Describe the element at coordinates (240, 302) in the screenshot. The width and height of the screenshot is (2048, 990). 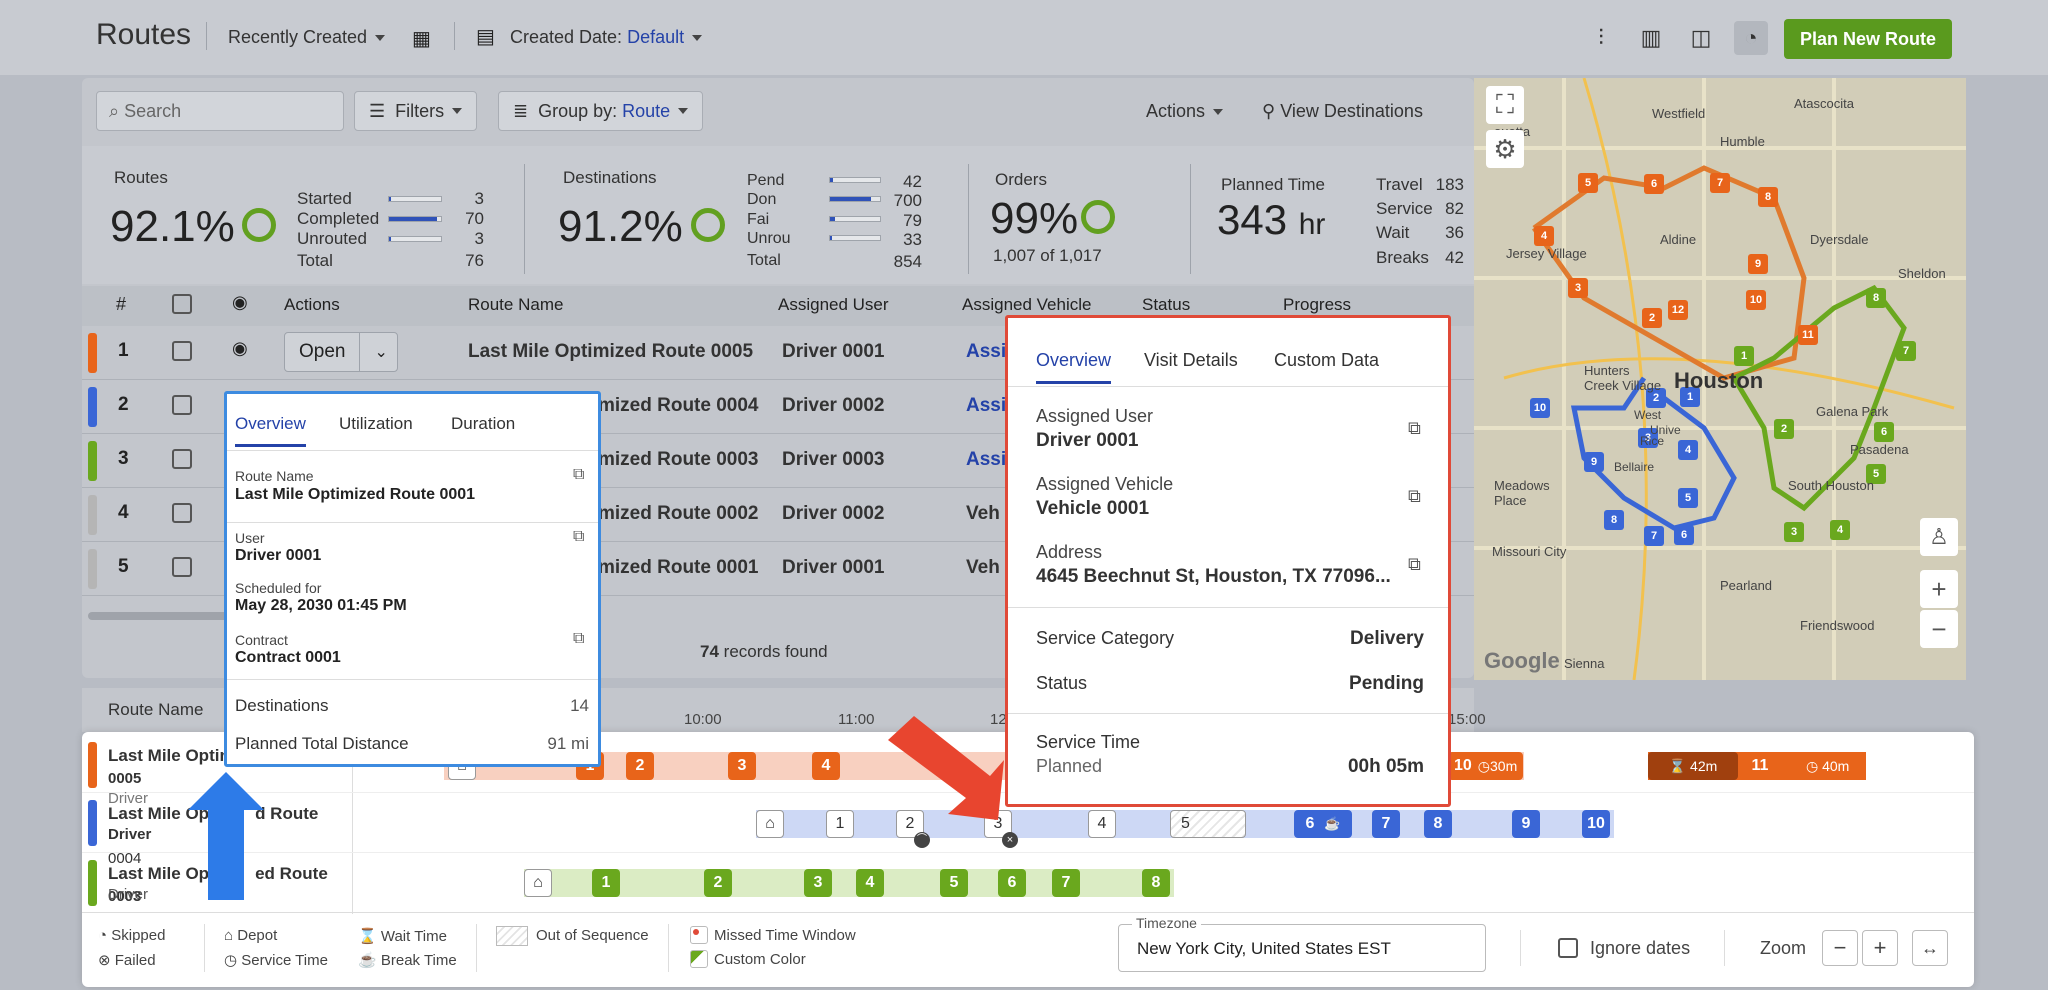
I see `visibility-icon: ◉` at that location.